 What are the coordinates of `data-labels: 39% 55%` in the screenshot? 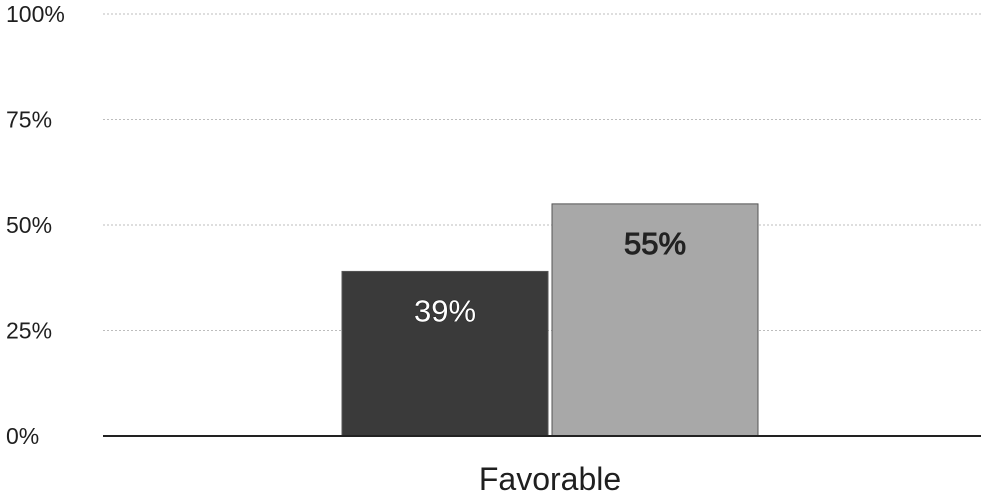 It's located at (549, 277).